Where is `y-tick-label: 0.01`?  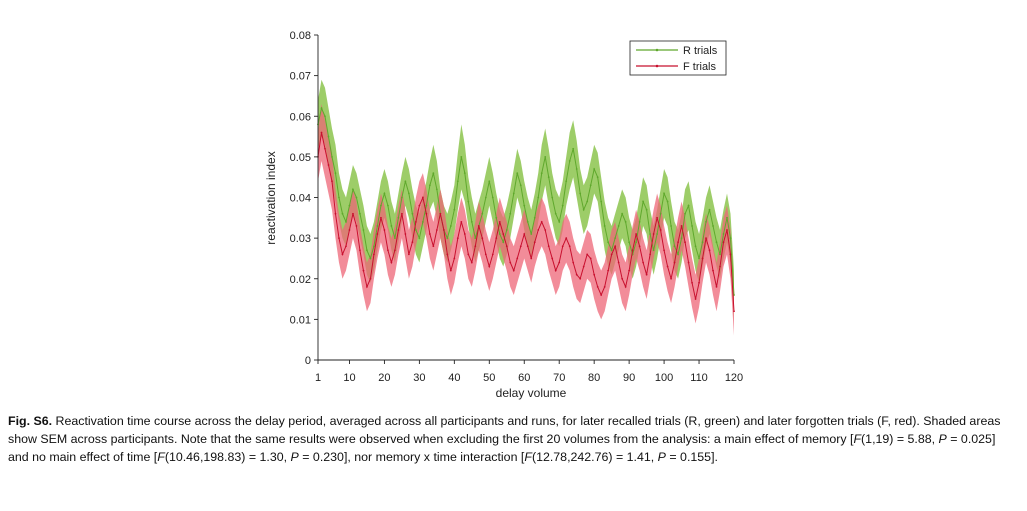
y-tick-label: 0.01 is located at coordinates (300, 320).